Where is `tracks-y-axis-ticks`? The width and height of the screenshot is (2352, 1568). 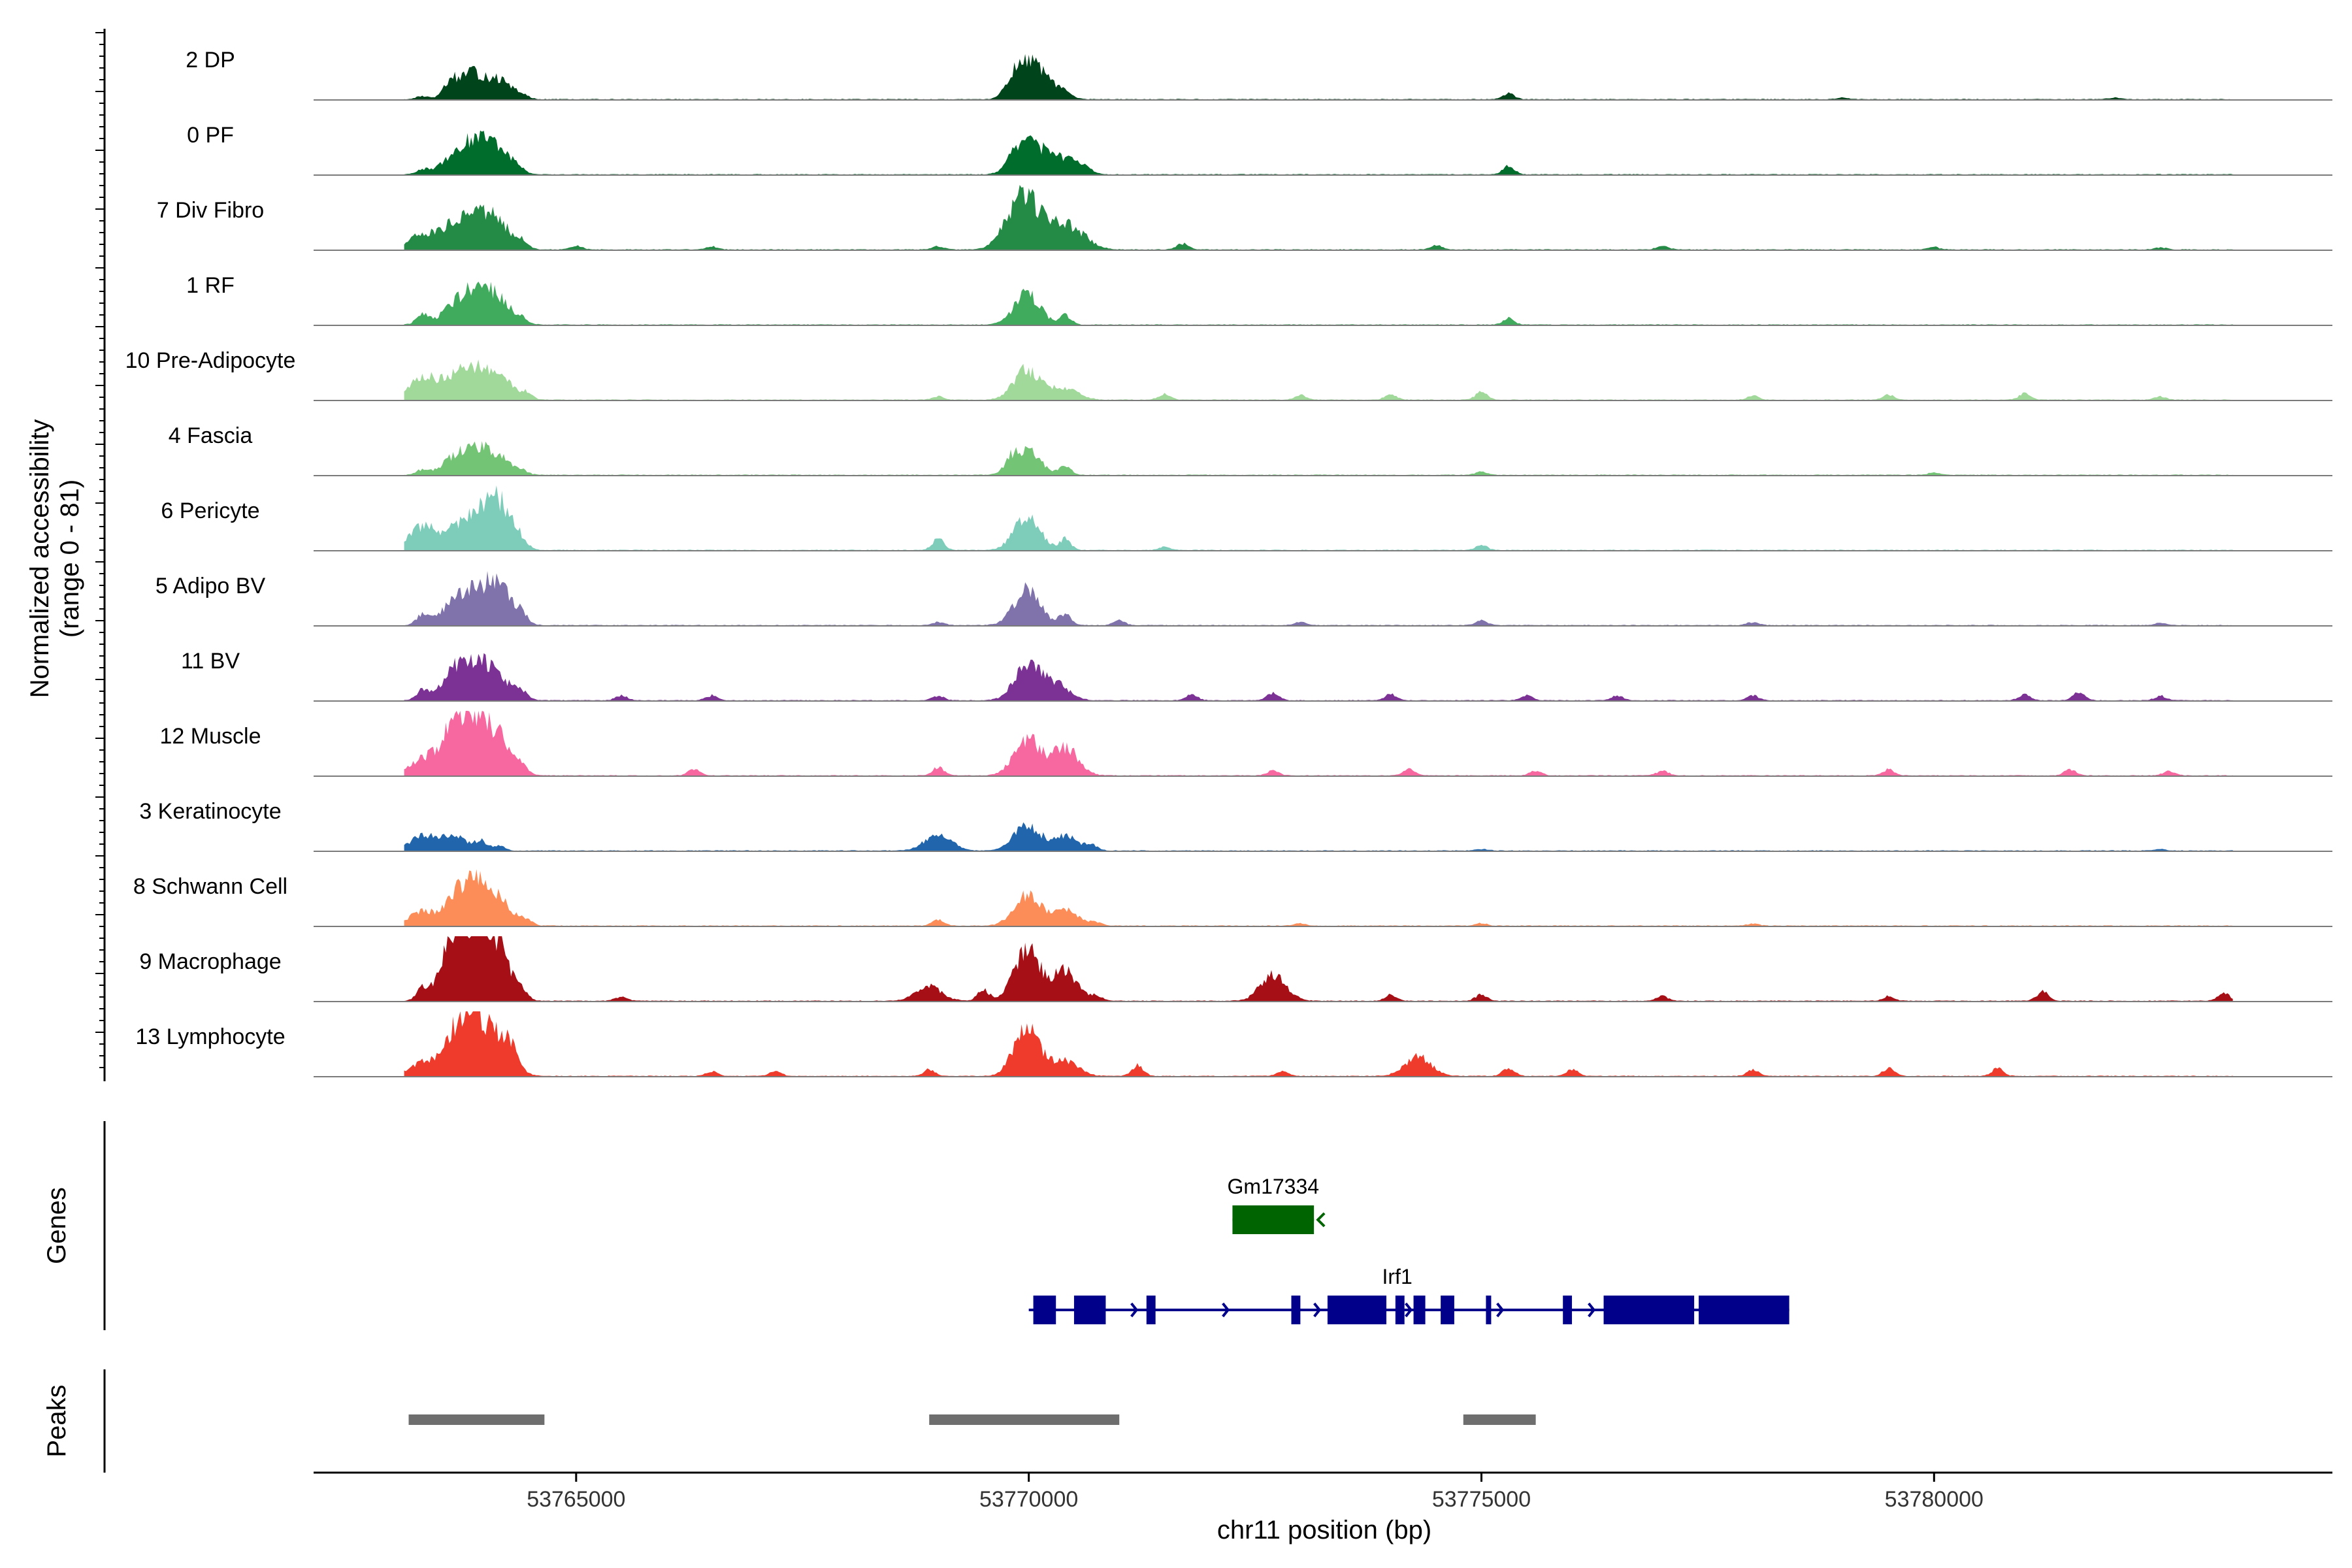
tracks-y-axis-ticks is located at coordinates (100, 550).